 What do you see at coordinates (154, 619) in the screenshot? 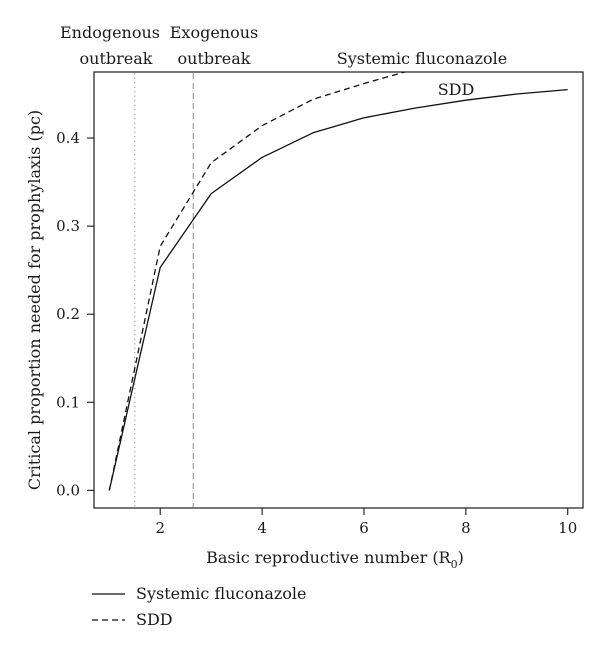
I see `legend-label-sdd: SDD` at bounding box center [154, 619].